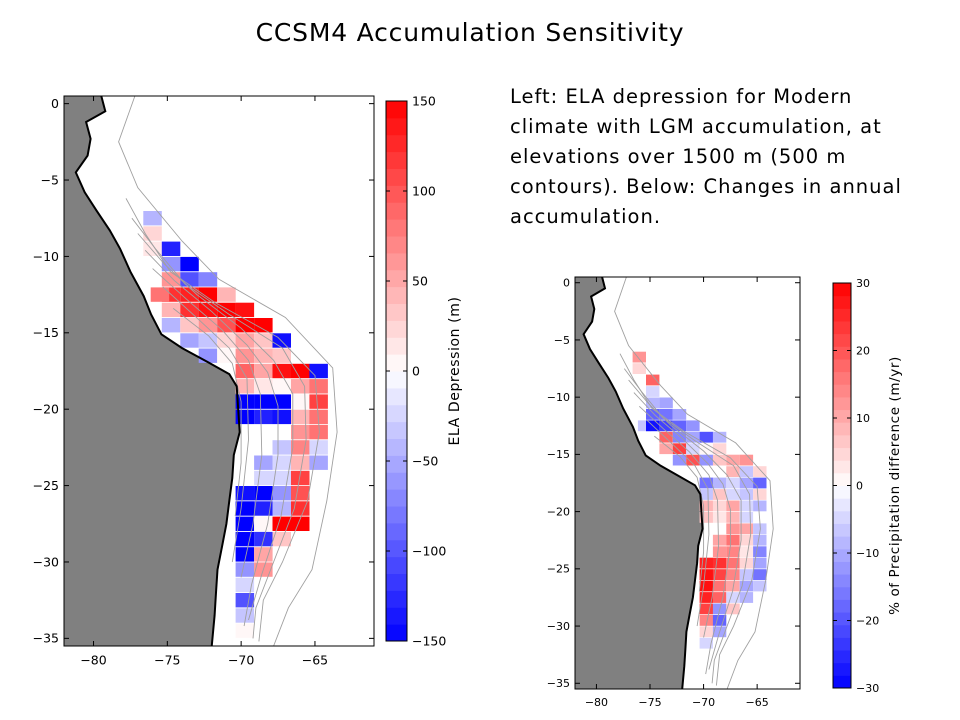  Describe the element at coordinates (558, 569) in the screenshot. I see `y-tick-label: −25` at that location.